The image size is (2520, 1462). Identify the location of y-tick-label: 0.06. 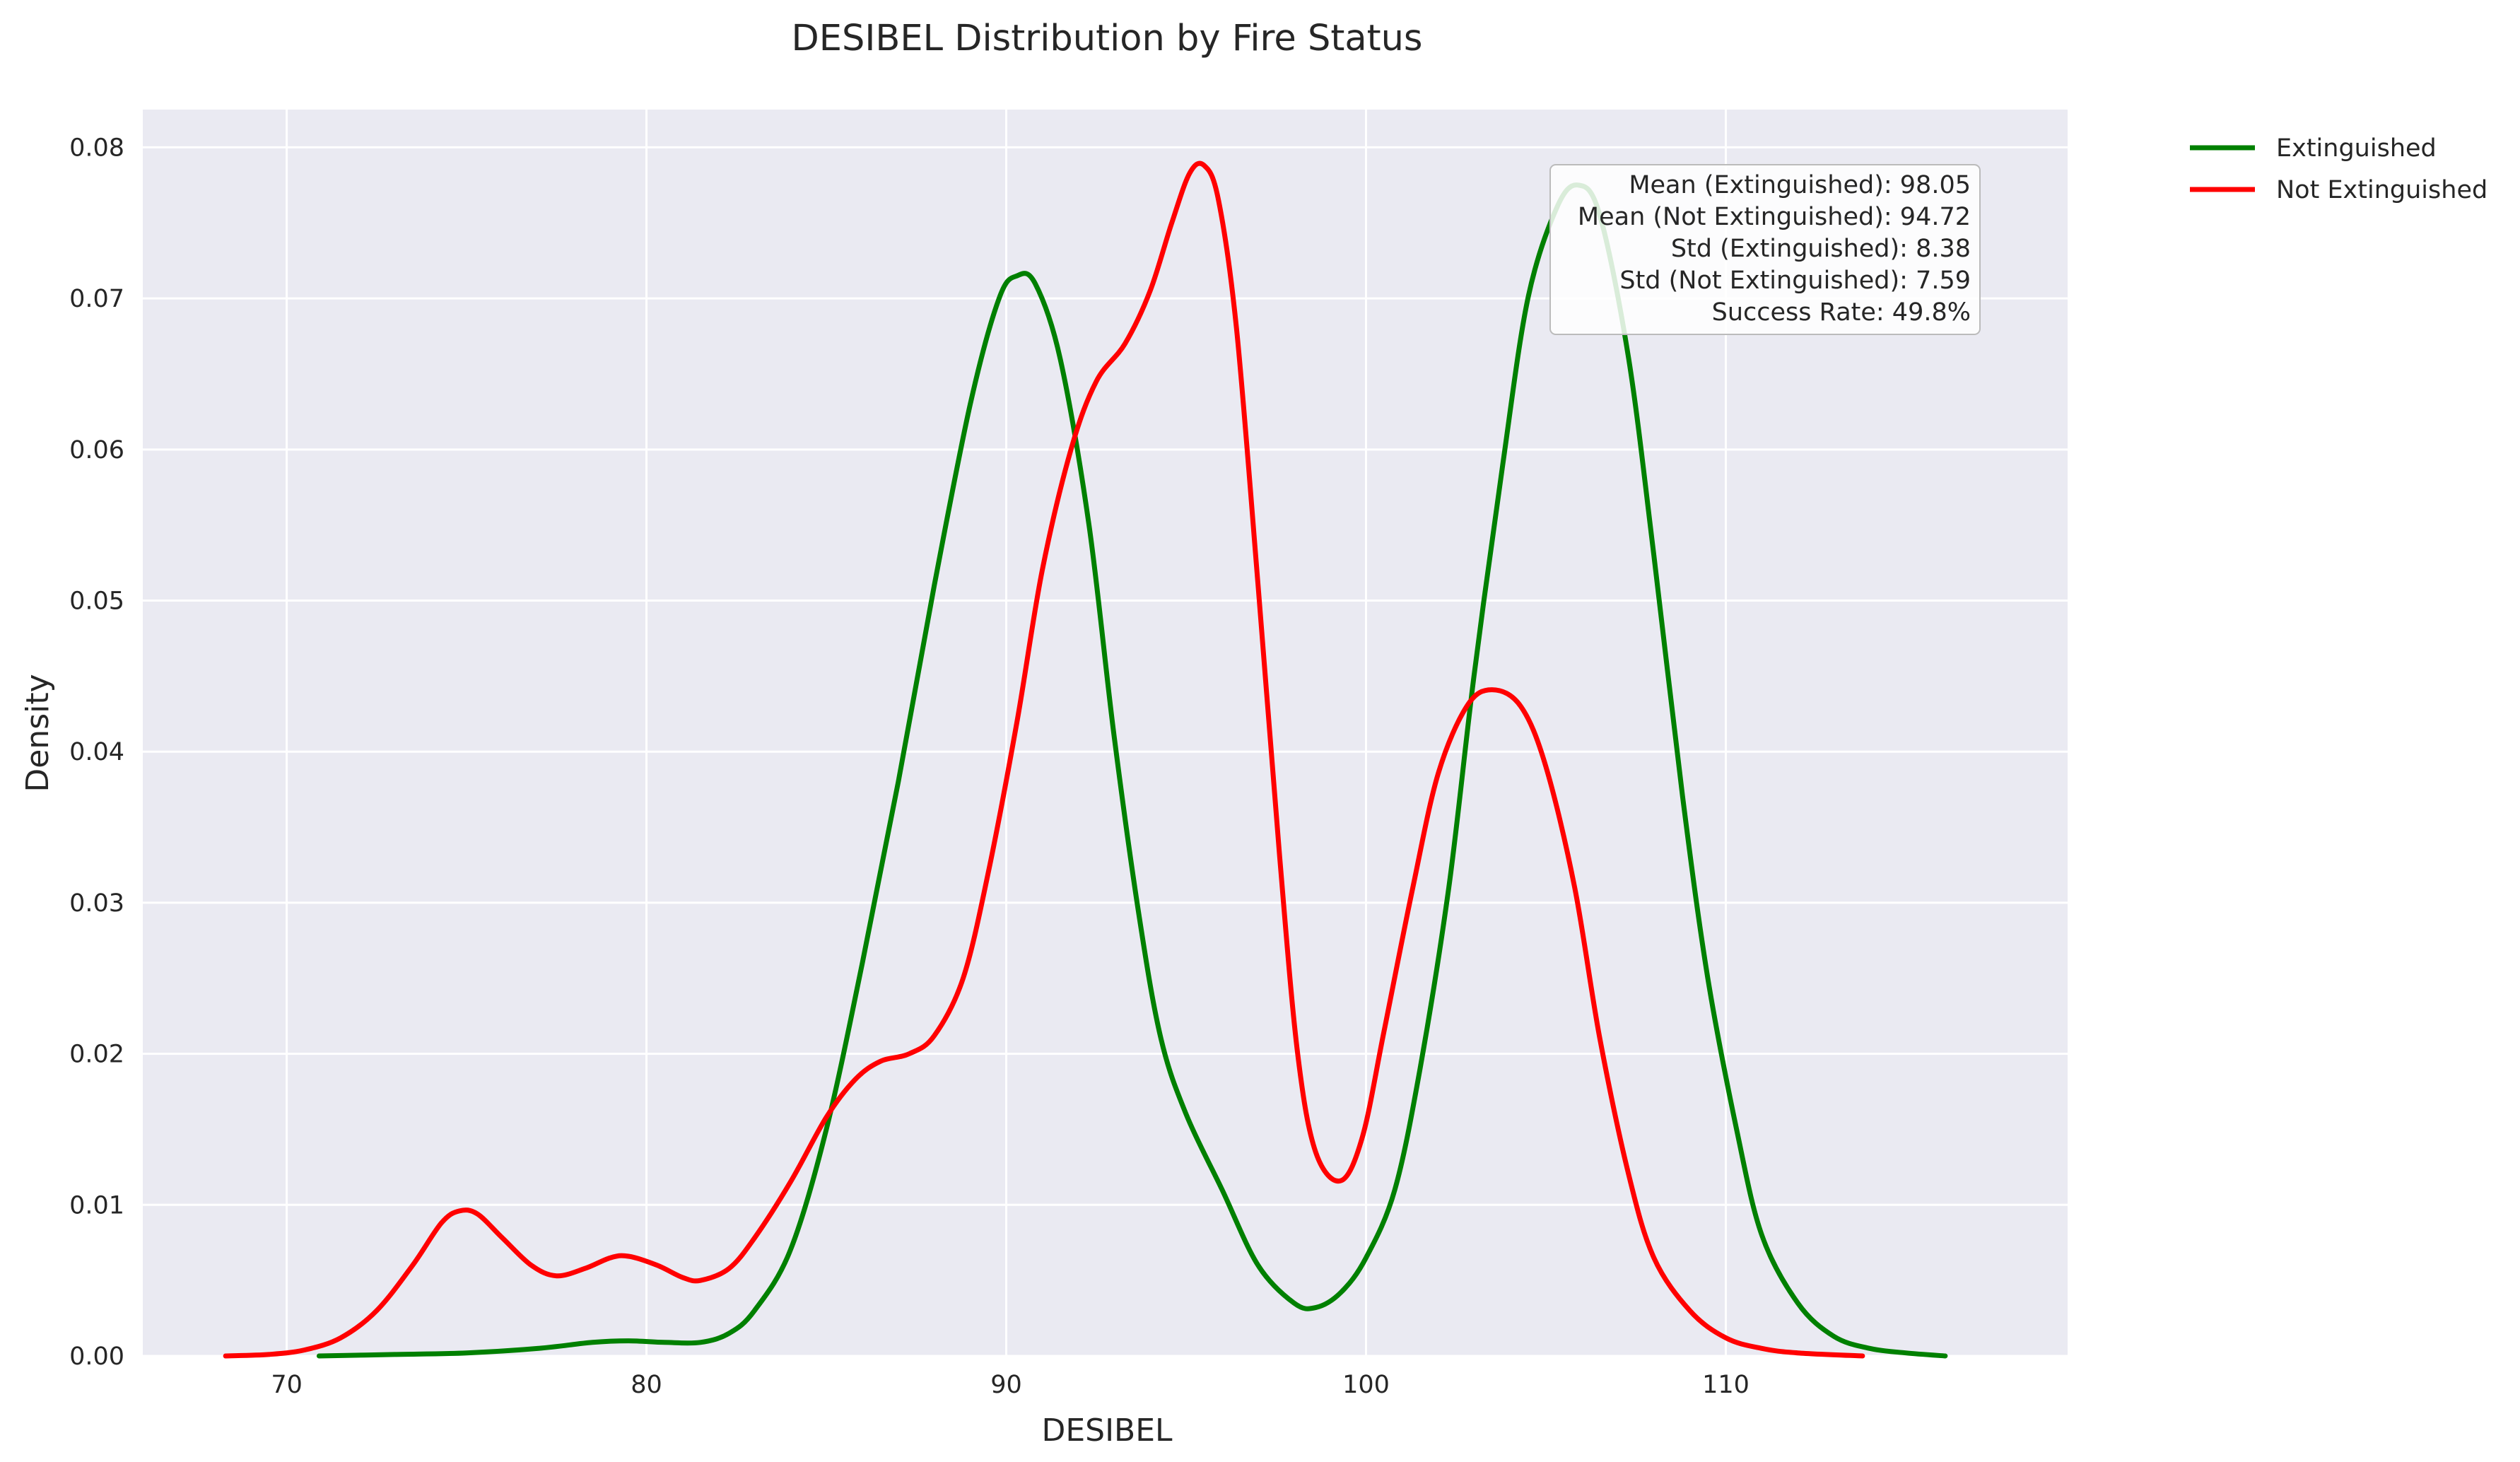
(96, 450).